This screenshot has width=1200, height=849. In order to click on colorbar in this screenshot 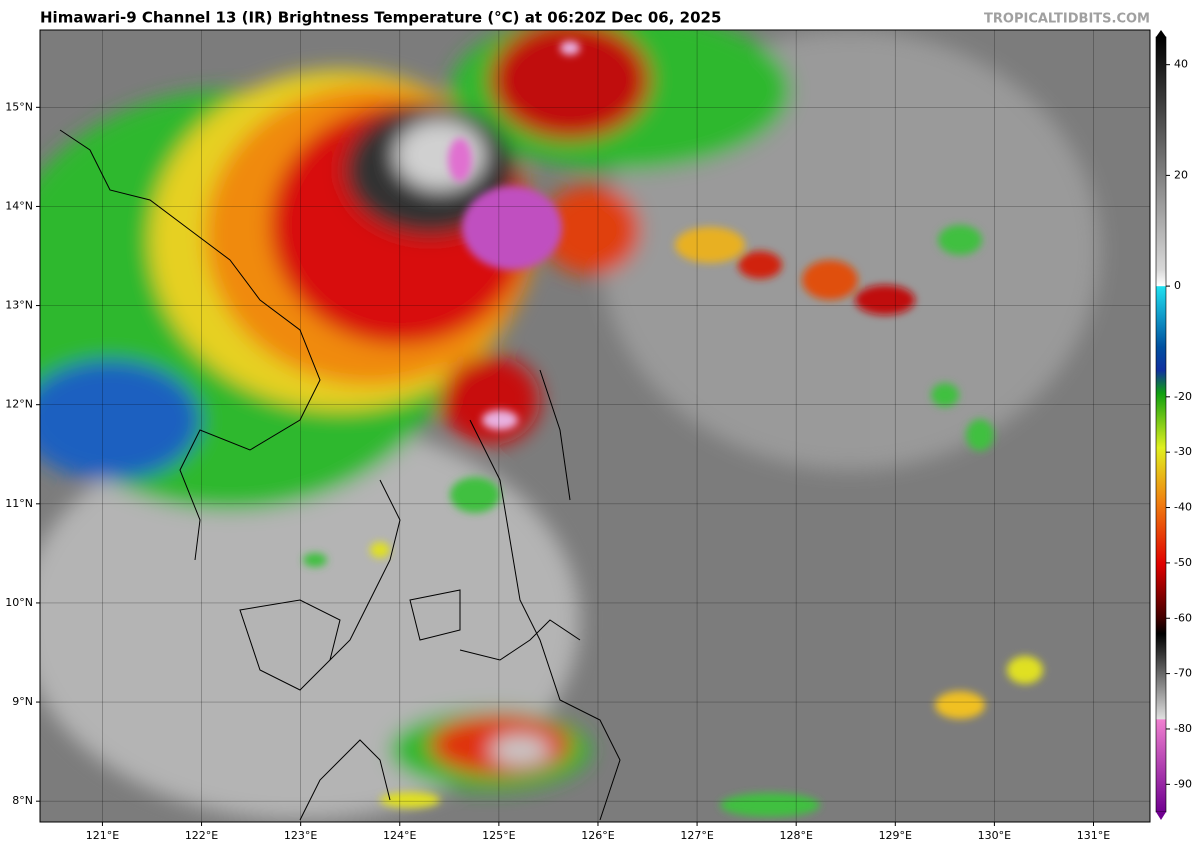, I will do `click(1161, 425)`.